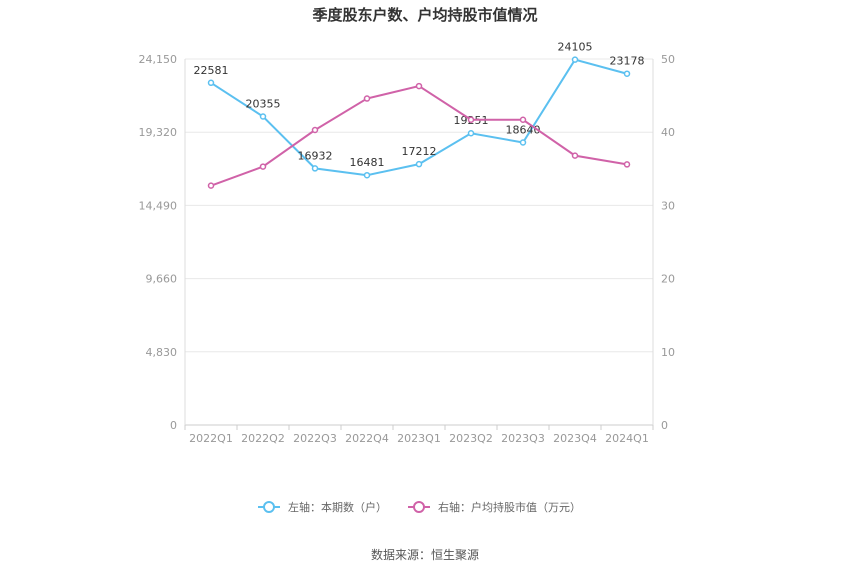 The height and width of the screenshot is (575, 850). What do you see at coordinates (315, 155) in the screenshot?
I see `data-label: 16932` at bounding box center [315, 155].